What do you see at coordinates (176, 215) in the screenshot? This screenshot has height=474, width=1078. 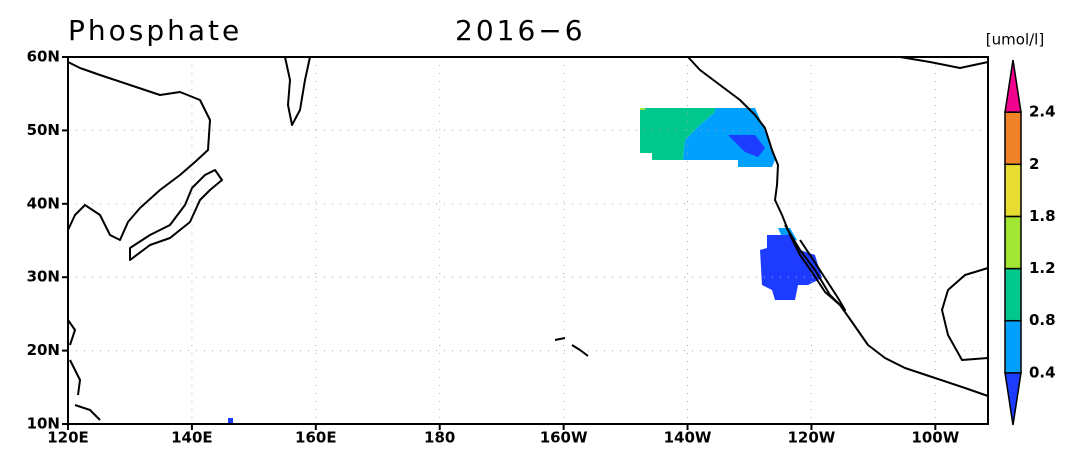 I see `coast-japan` at bounding box center [176, 215].